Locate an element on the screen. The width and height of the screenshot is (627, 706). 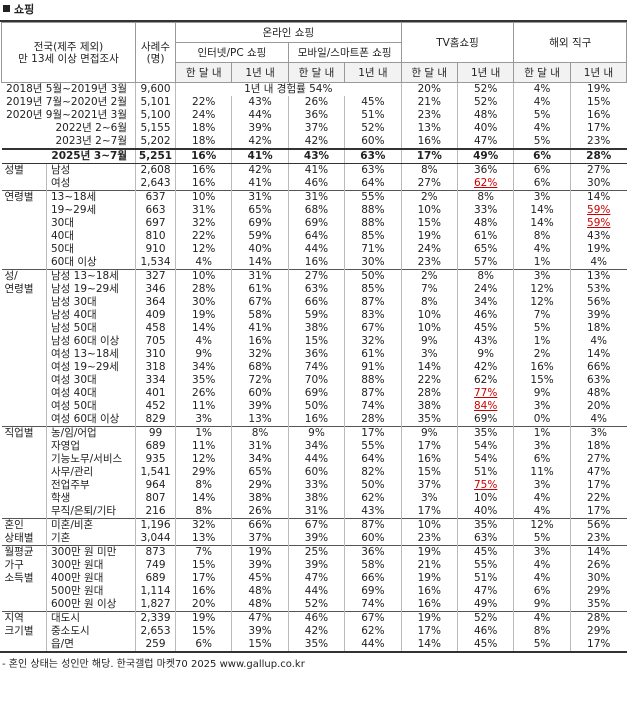
value-cell: 49% is located at coordinates (485, 605).